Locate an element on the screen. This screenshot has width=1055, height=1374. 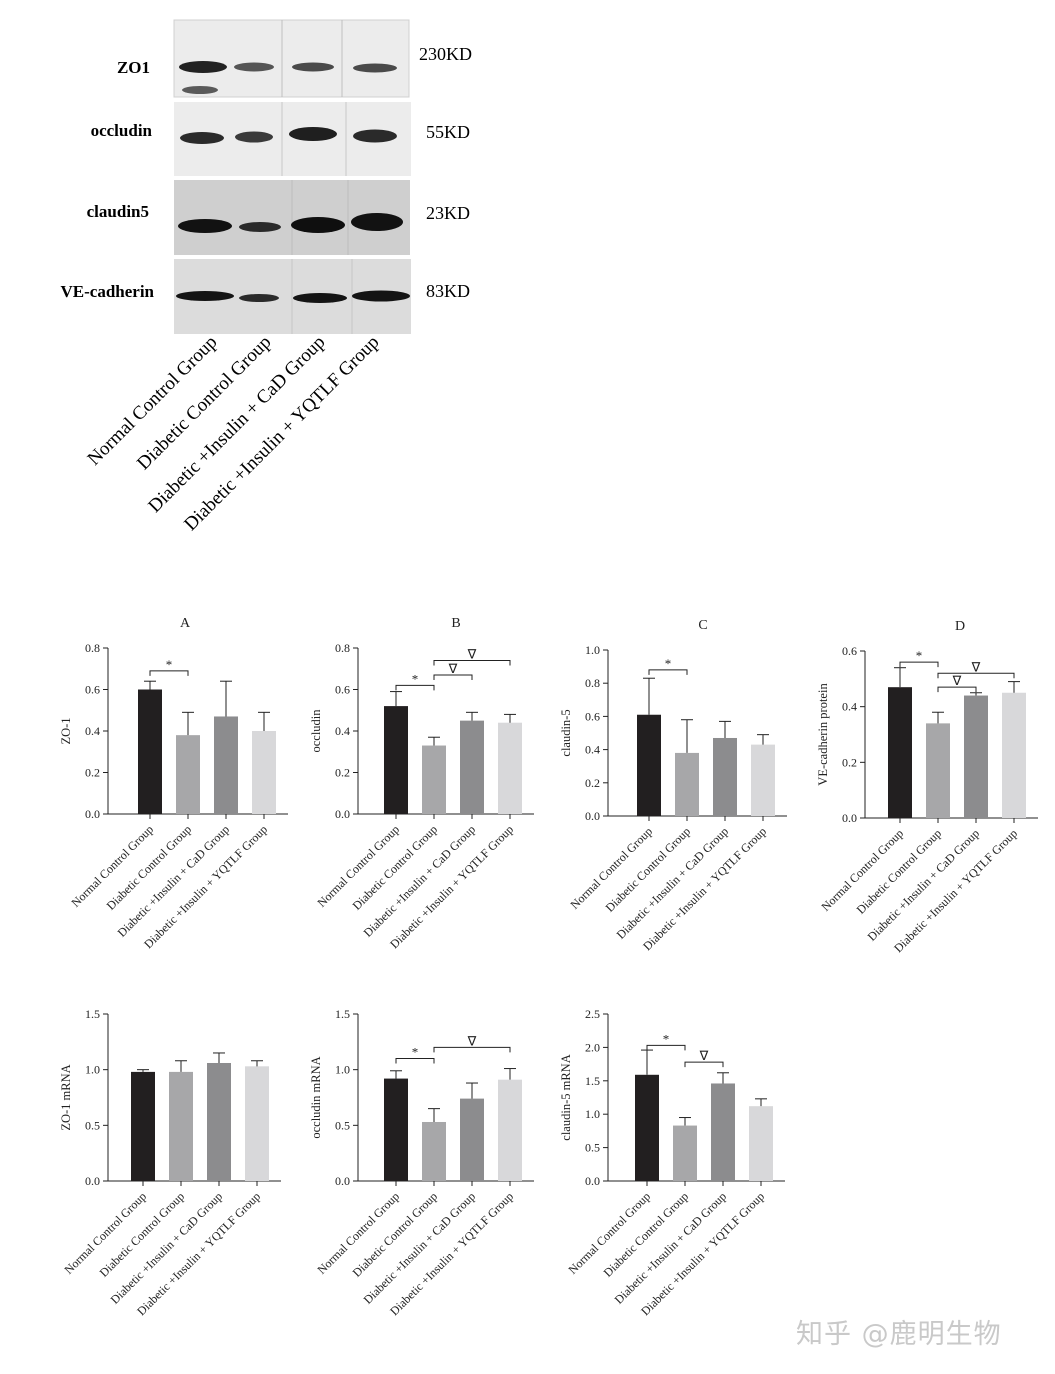
panel-c-y-tick-label: 0.6 is located at coordinates (592, 716).